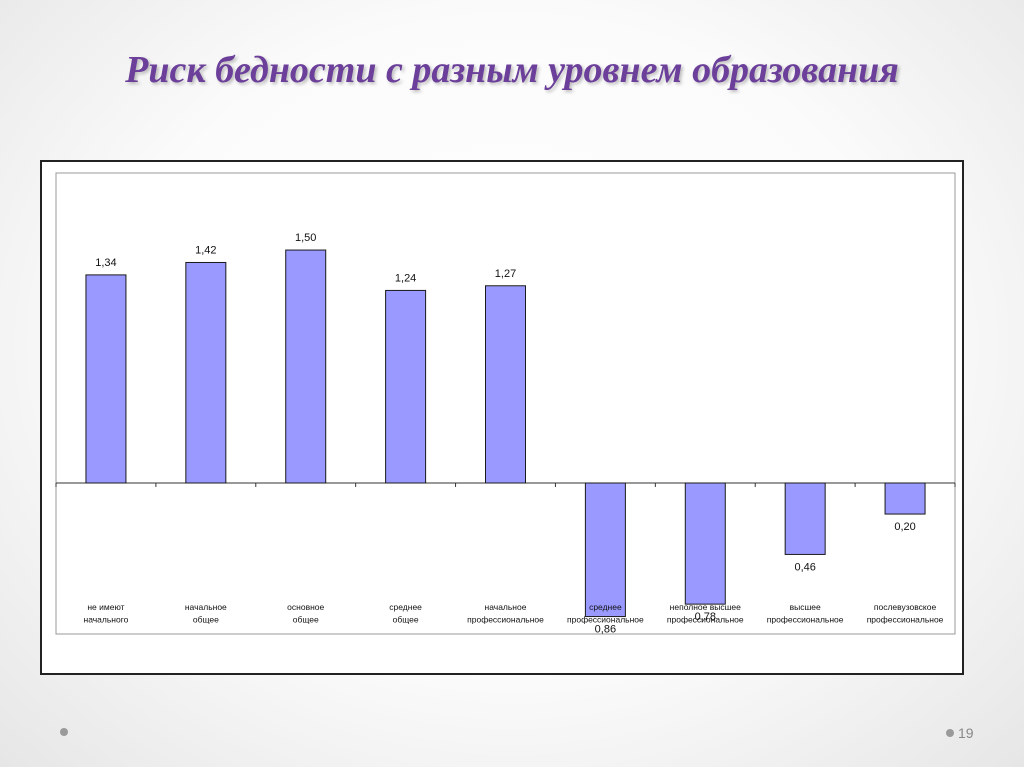 This screenshot has width=1024, height=767. I want to click on category-label: высшее, so click(805, 607).